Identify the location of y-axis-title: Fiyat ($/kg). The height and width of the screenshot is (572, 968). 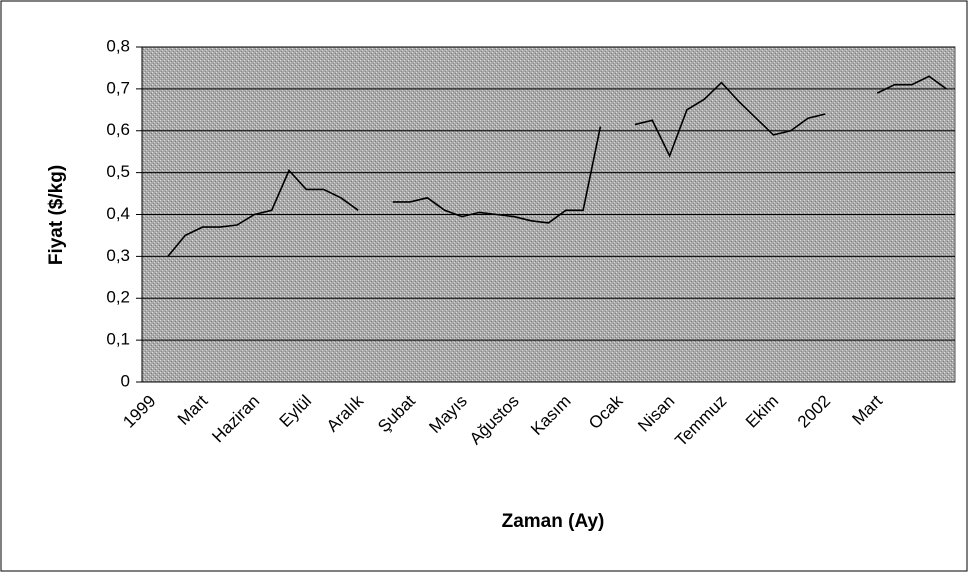
(56, 215).